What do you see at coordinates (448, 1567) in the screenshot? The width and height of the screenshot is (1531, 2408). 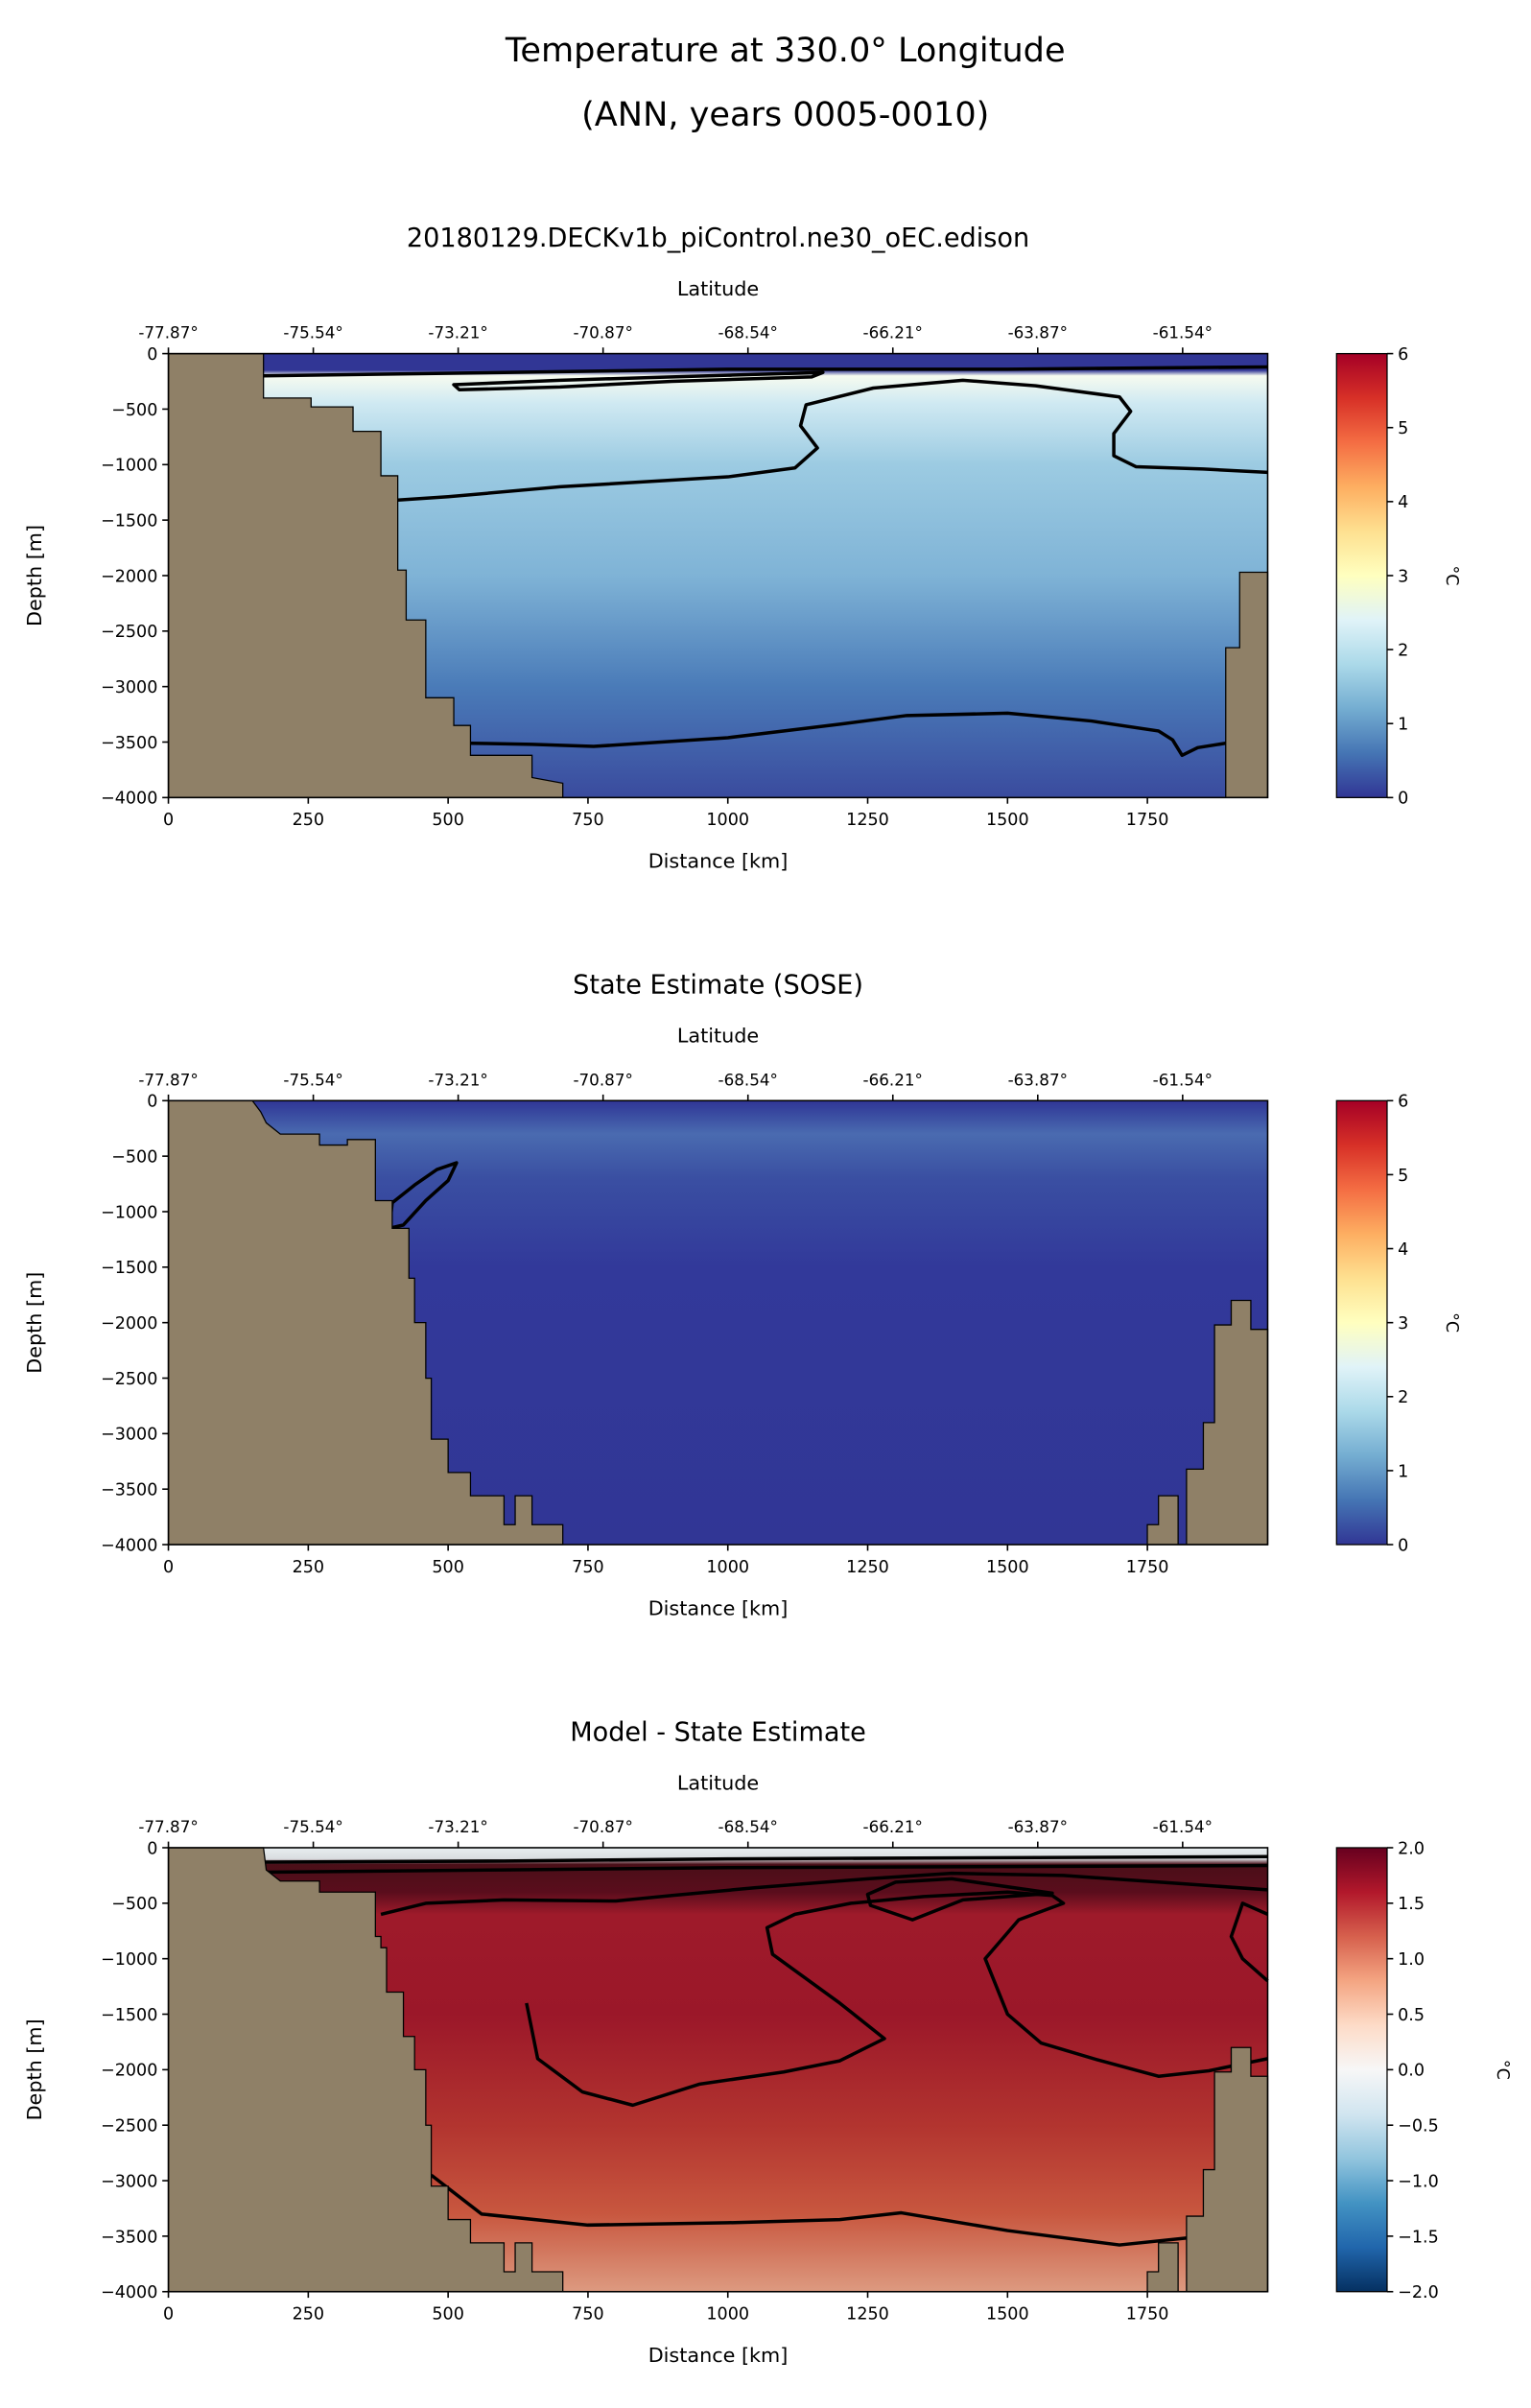 I see `x-tick-label: 500` at bounding box center [448, 1567].